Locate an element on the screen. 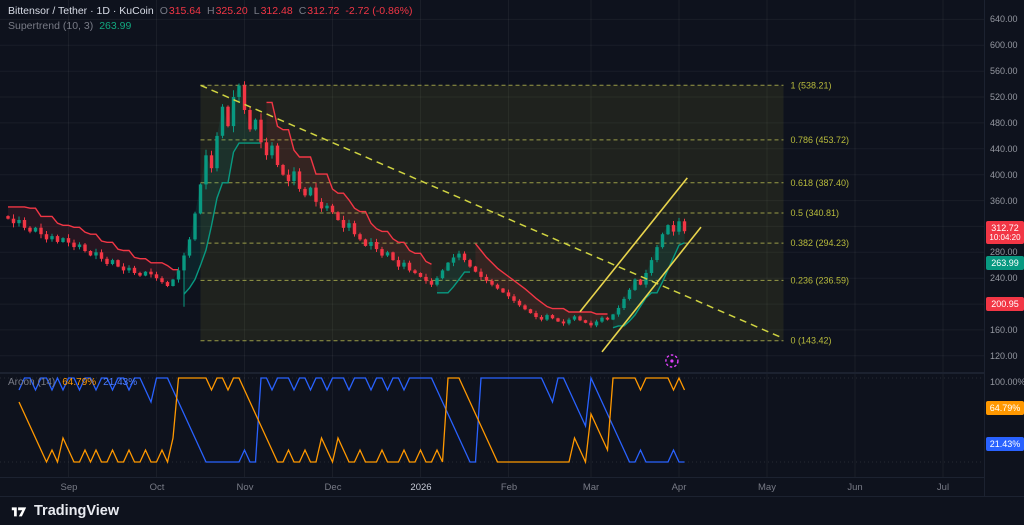  ohlc-close: C 312.72 is located at coordinates (319, 11).